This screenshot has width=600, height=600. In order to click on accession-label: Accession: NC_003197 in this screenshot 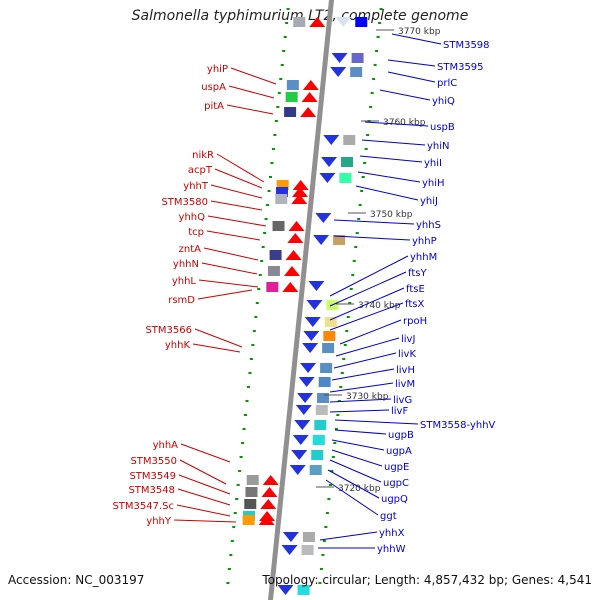, I will do `click(76, 580)`.